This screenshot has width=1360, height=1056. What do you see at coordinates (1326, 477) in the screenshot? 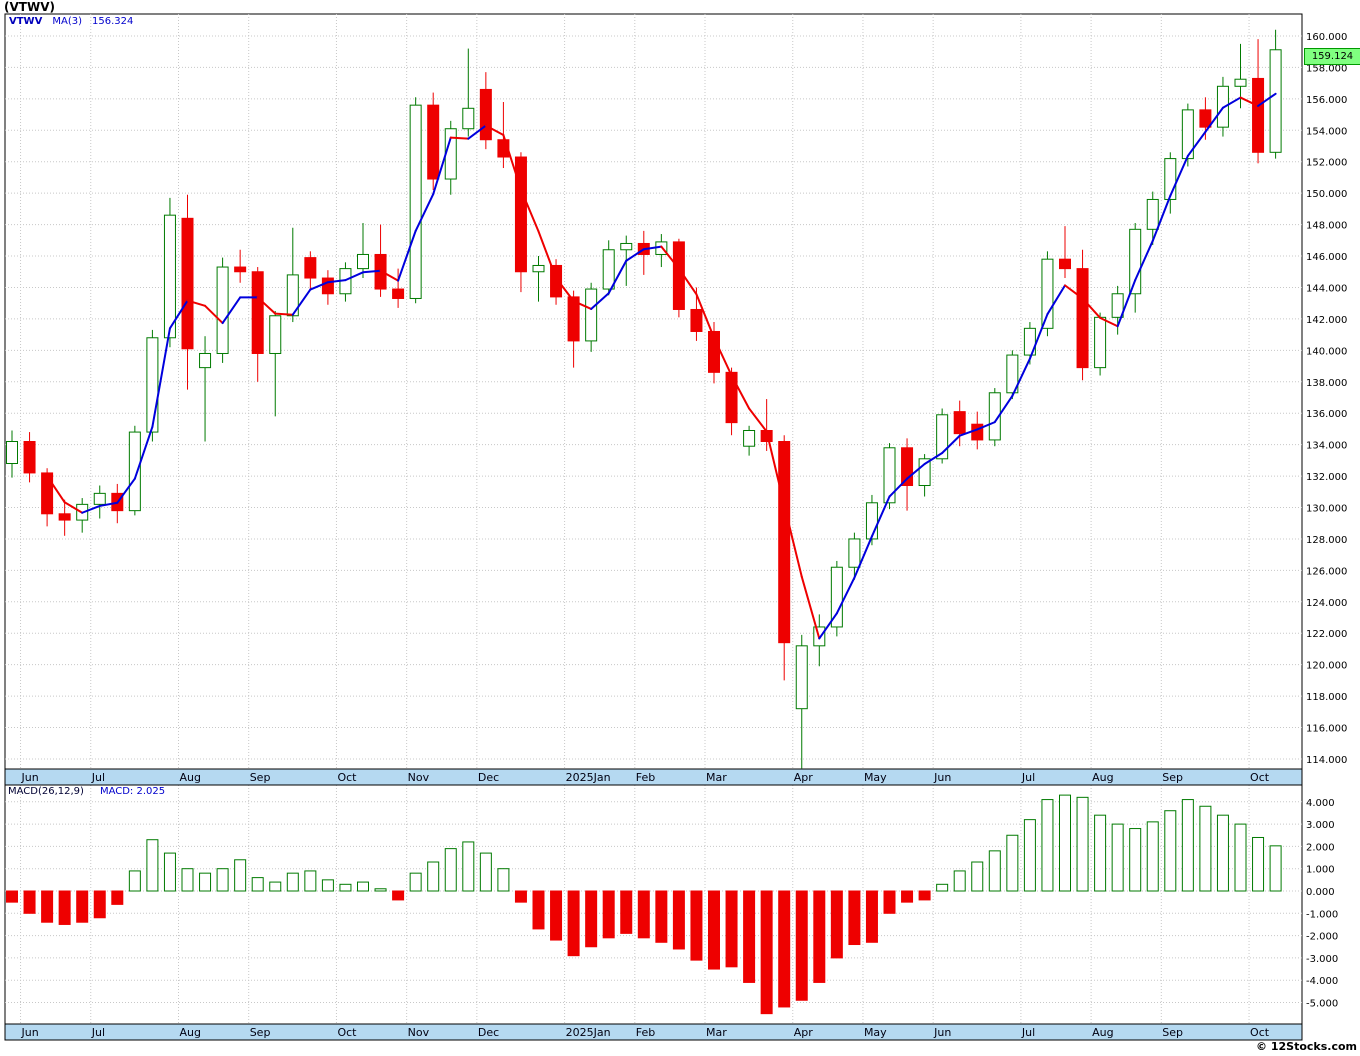
I see `svg-text: 132.000` at bounding box center [1326, 477].